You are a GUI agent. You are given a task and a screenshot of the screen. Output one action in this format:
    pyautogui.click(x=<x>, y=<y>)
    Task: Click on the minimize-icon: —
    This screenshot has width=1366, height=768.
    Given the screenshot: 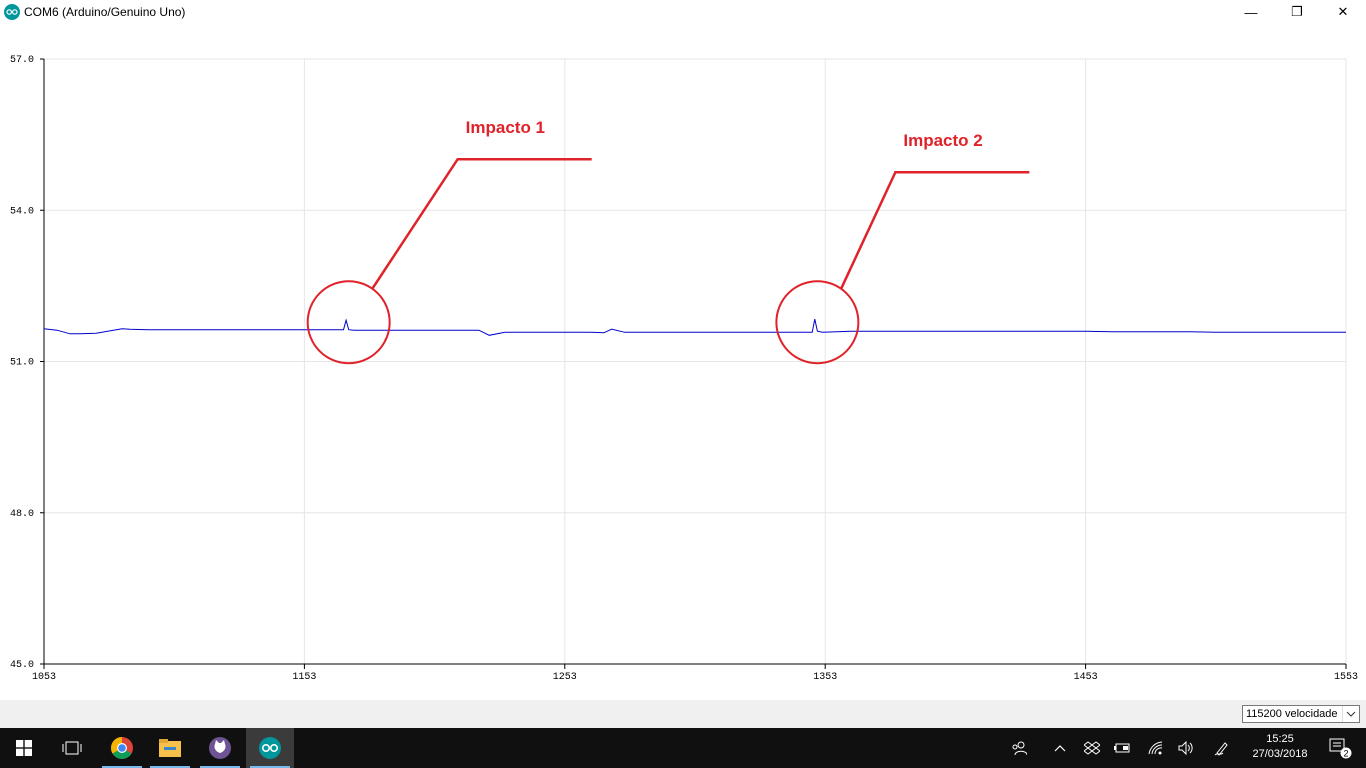 What is the action you would take?
    pyautogui.click(x=1251, y=12)
    